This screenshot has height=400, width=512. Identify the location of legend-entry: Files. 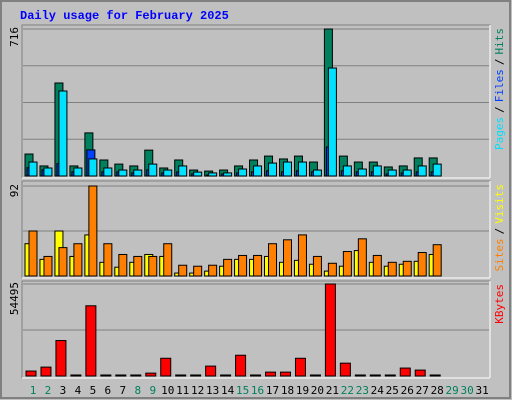
(499, 85).